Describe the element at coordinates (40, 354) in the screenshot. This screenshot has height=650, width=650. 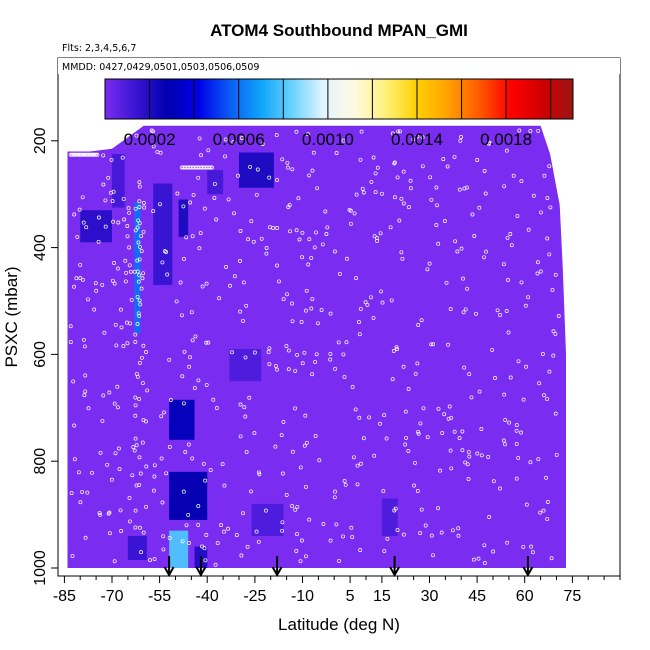
I see `y-tick-label: 600` at that location.